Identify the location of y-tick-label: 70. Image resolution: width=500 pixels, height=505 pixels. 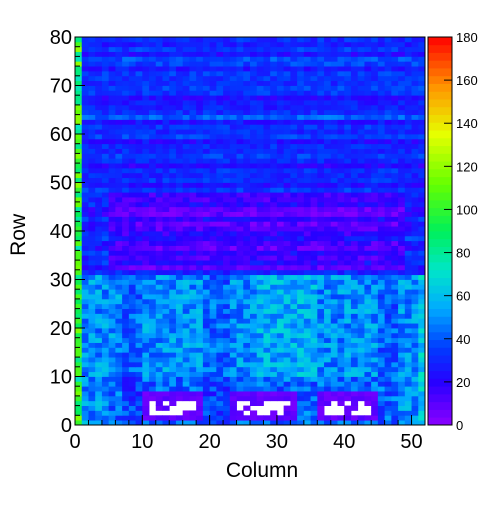
(61, 87).